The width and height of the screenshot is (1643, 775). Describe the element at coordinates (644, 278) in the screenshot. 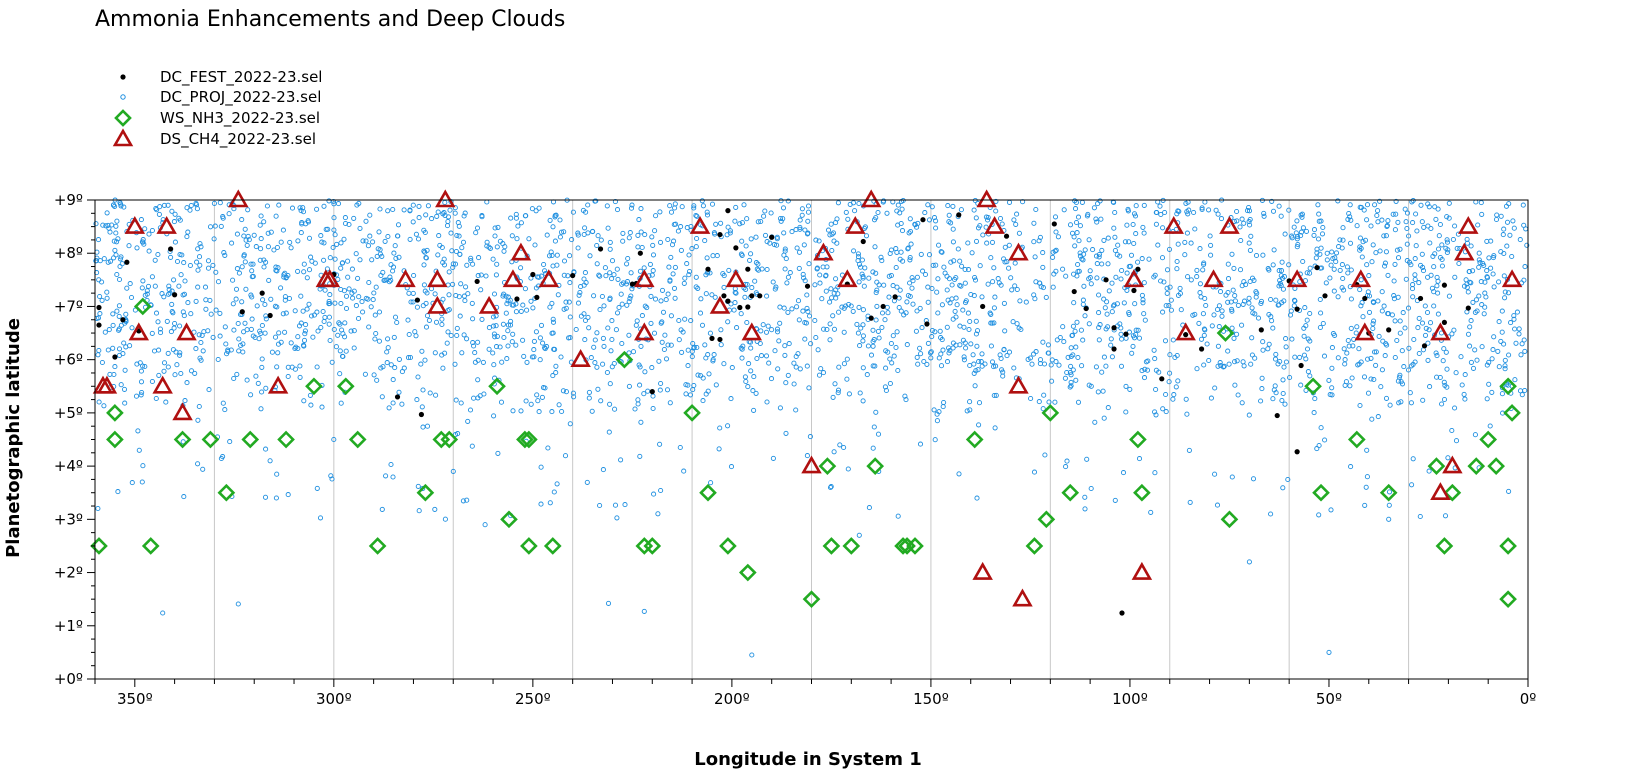

I see `ds-ch4-point` at that location.